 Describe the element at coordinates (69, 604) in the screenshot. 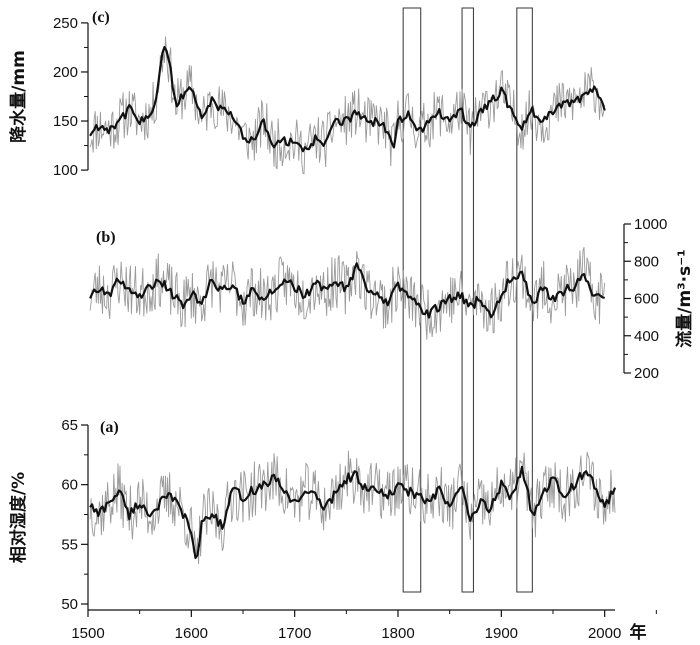

I see `y-tick-label-panel-3-0: 50` at that location.